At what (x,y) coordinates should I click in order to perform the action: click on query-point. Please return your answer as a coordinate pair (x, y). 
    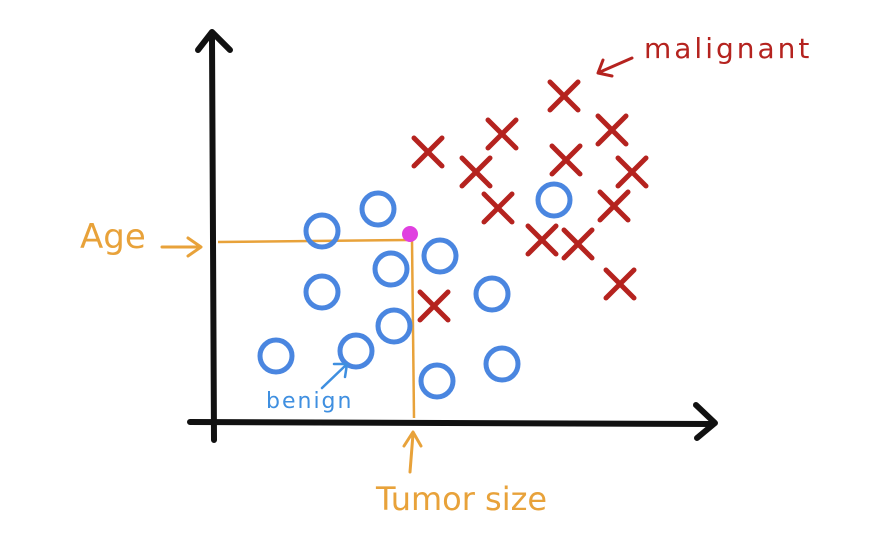
    Looking at the image, I should click on (410, 234).